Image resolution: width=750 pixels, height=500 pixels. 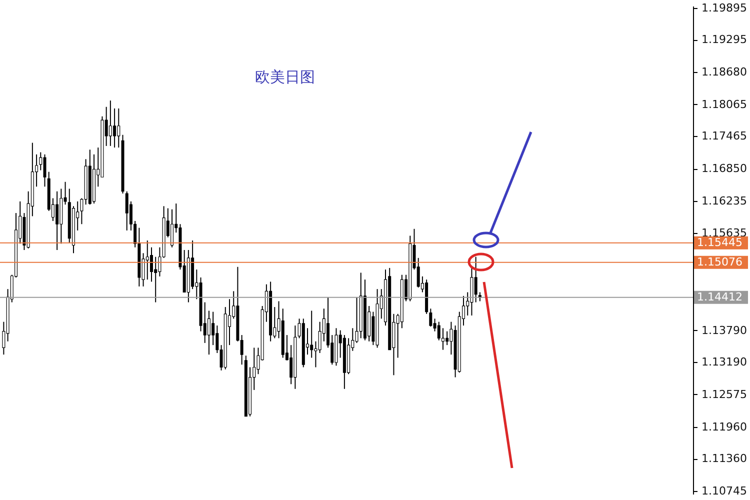 I want to click on text: 欧美日图, so click(x=285, y=77).